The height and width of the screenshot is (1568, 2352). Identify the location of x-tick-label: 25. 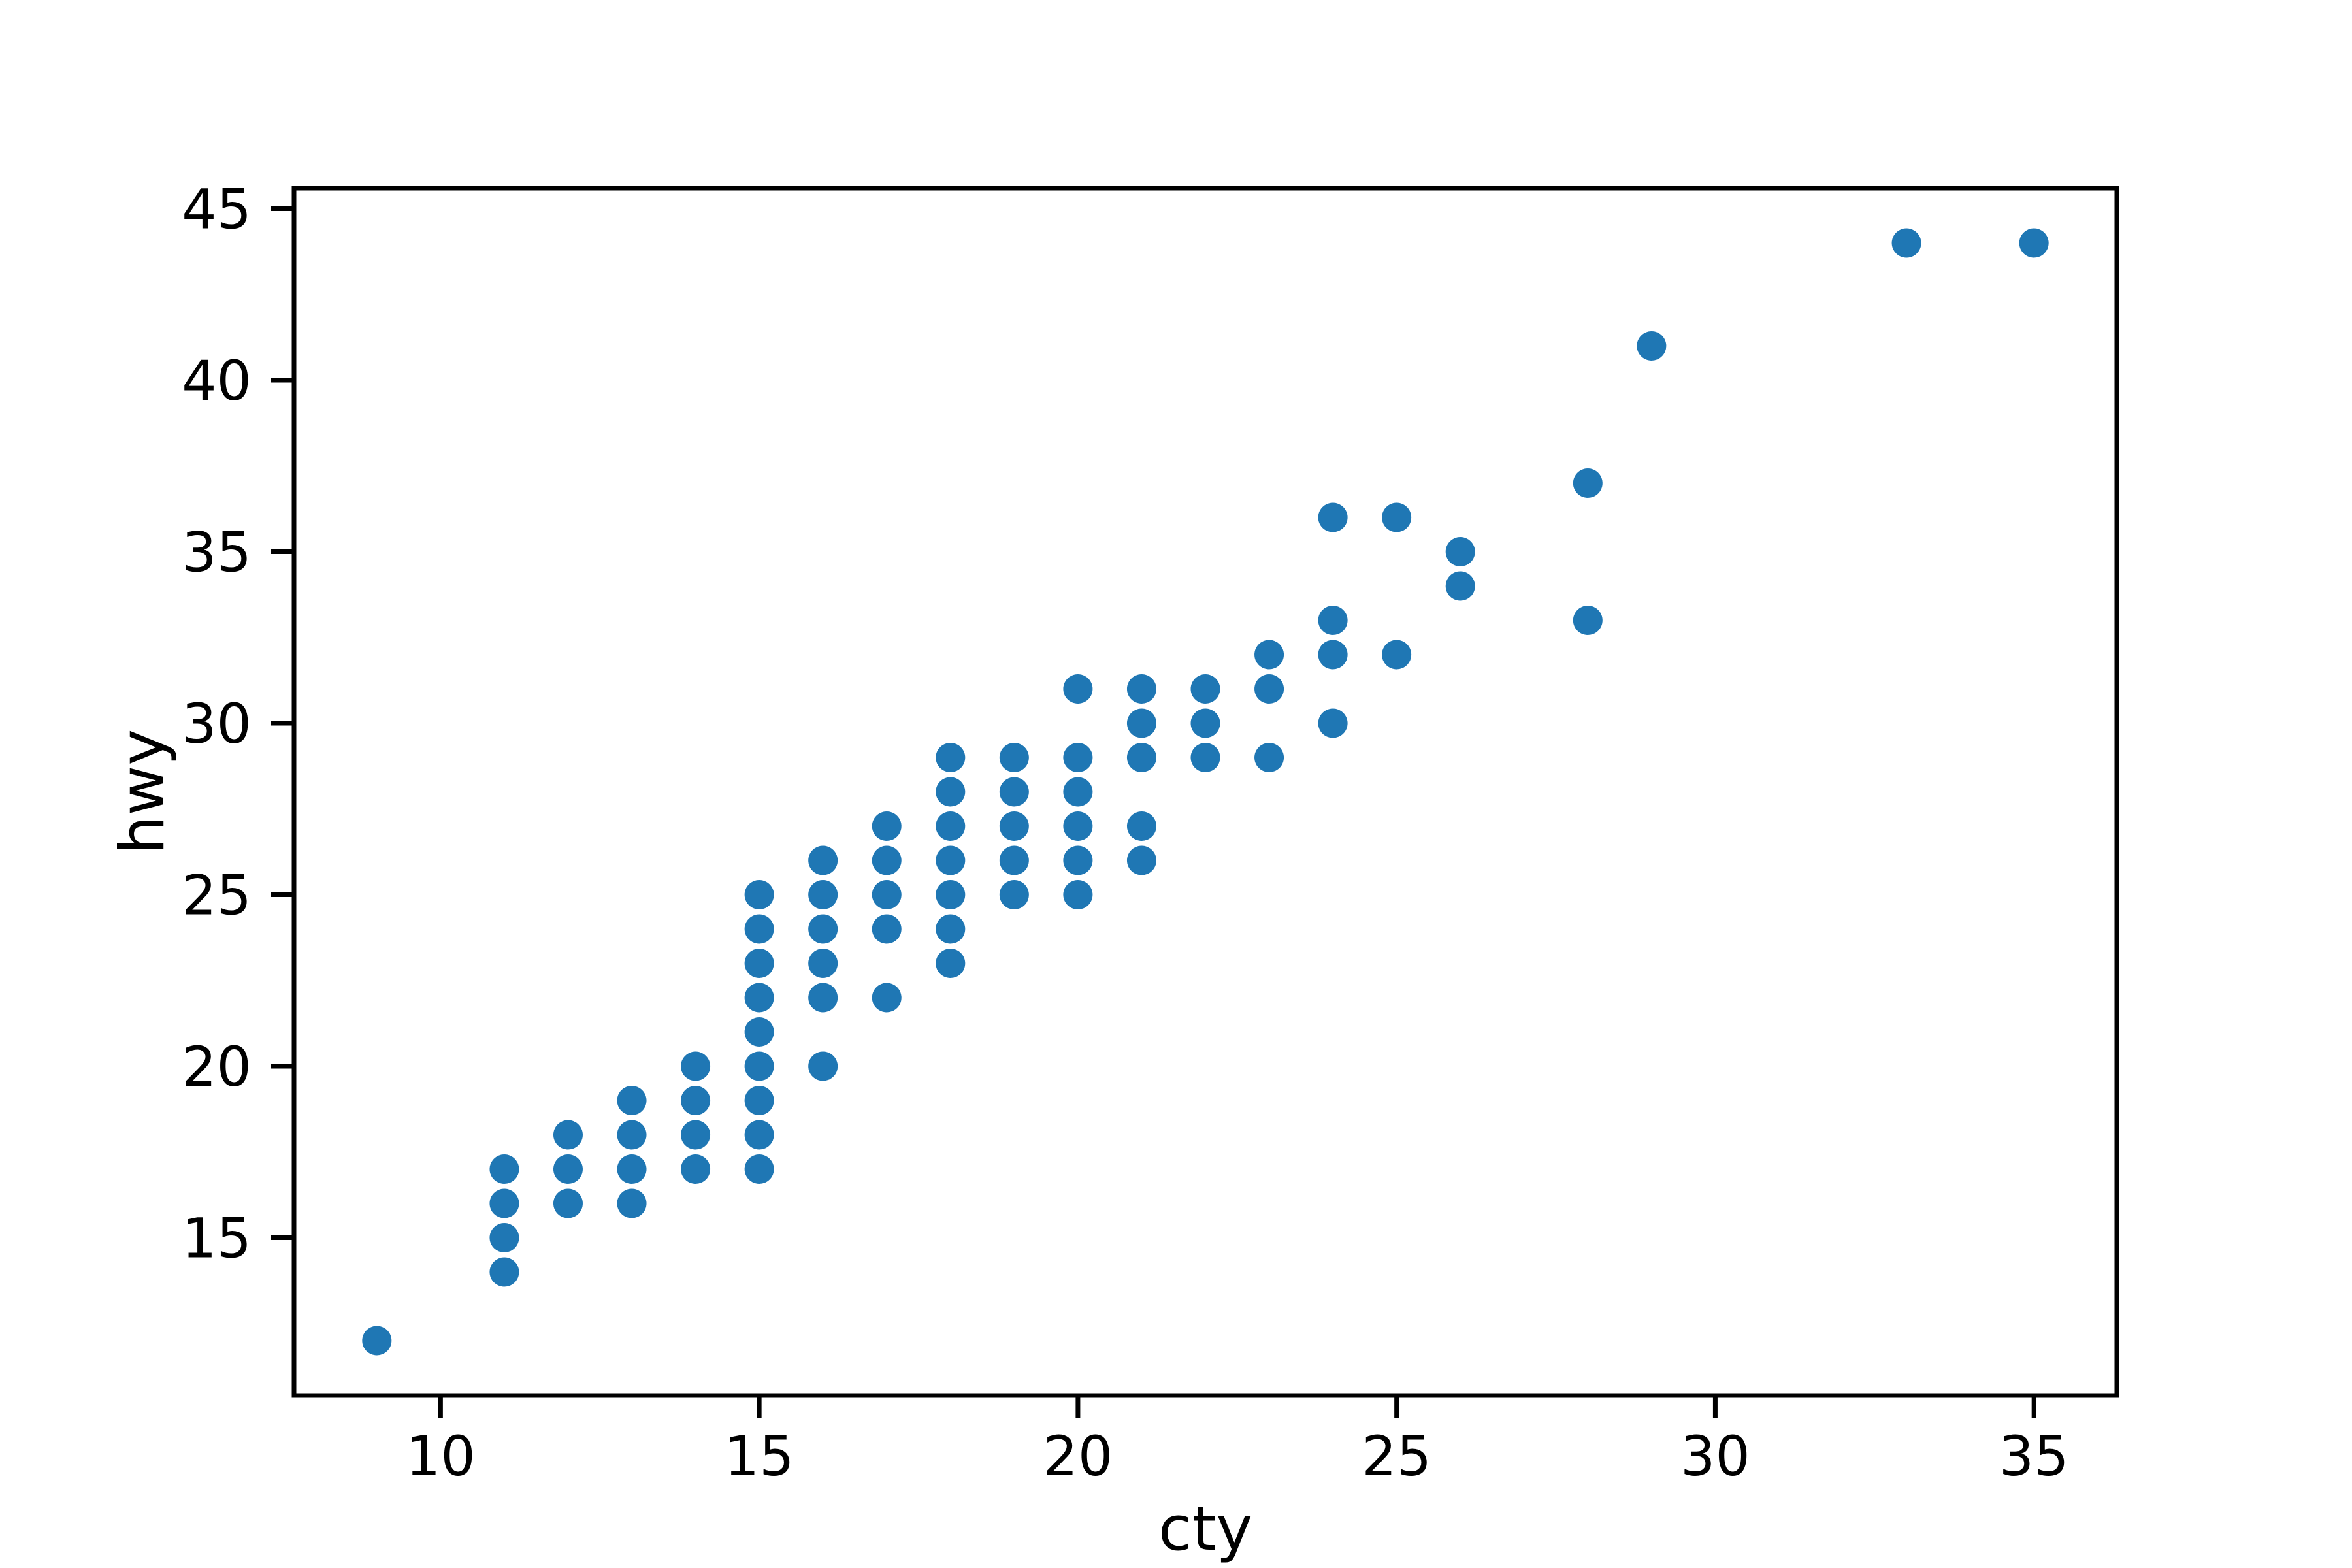
(1396, 1456).